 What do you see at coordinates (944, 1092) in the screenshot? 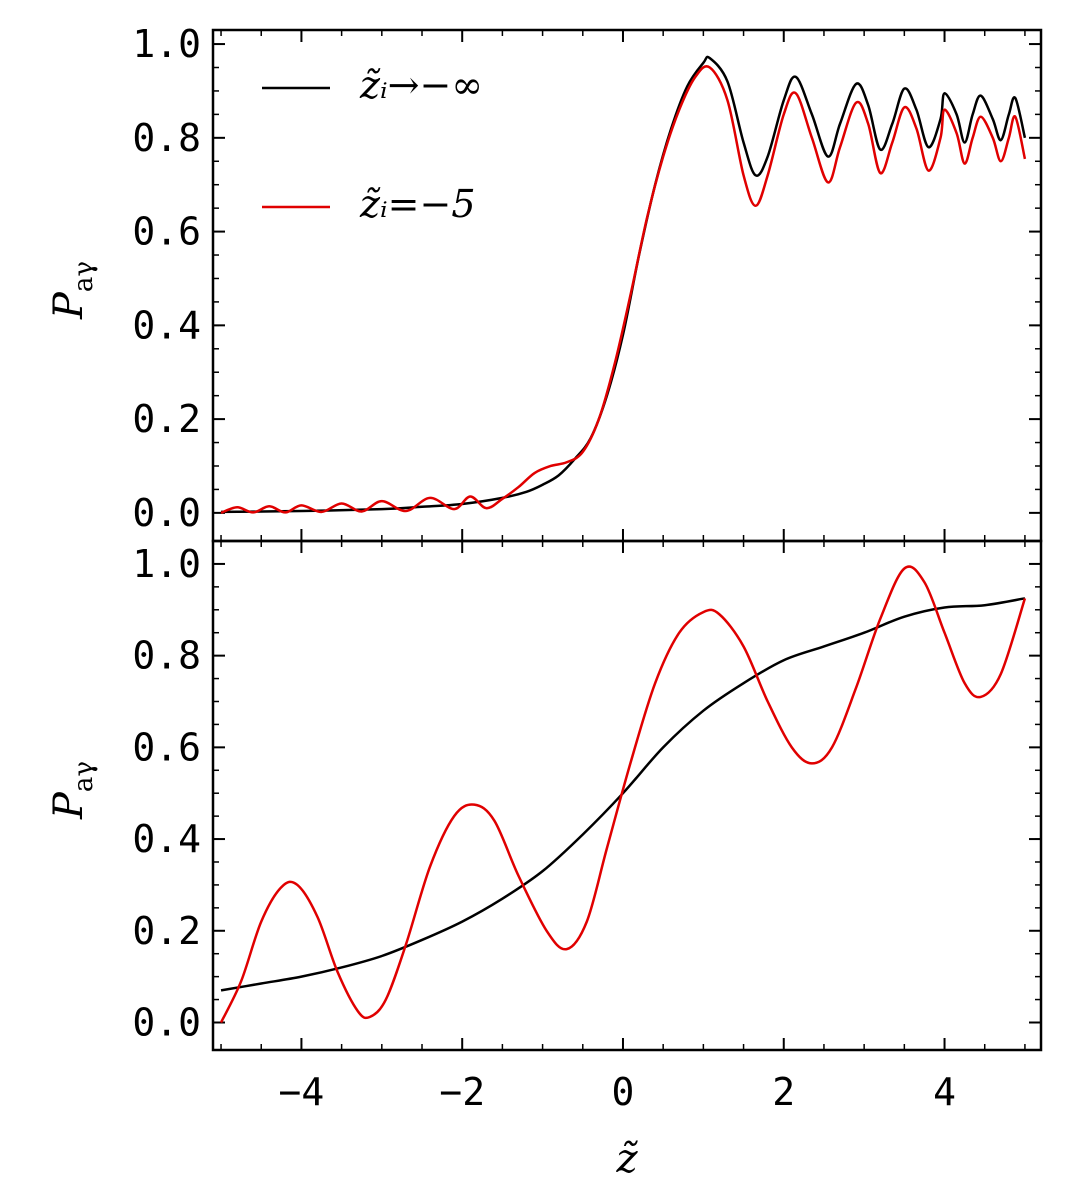
I see `x-tick-label: 4` at bounding box center [944, 1092].